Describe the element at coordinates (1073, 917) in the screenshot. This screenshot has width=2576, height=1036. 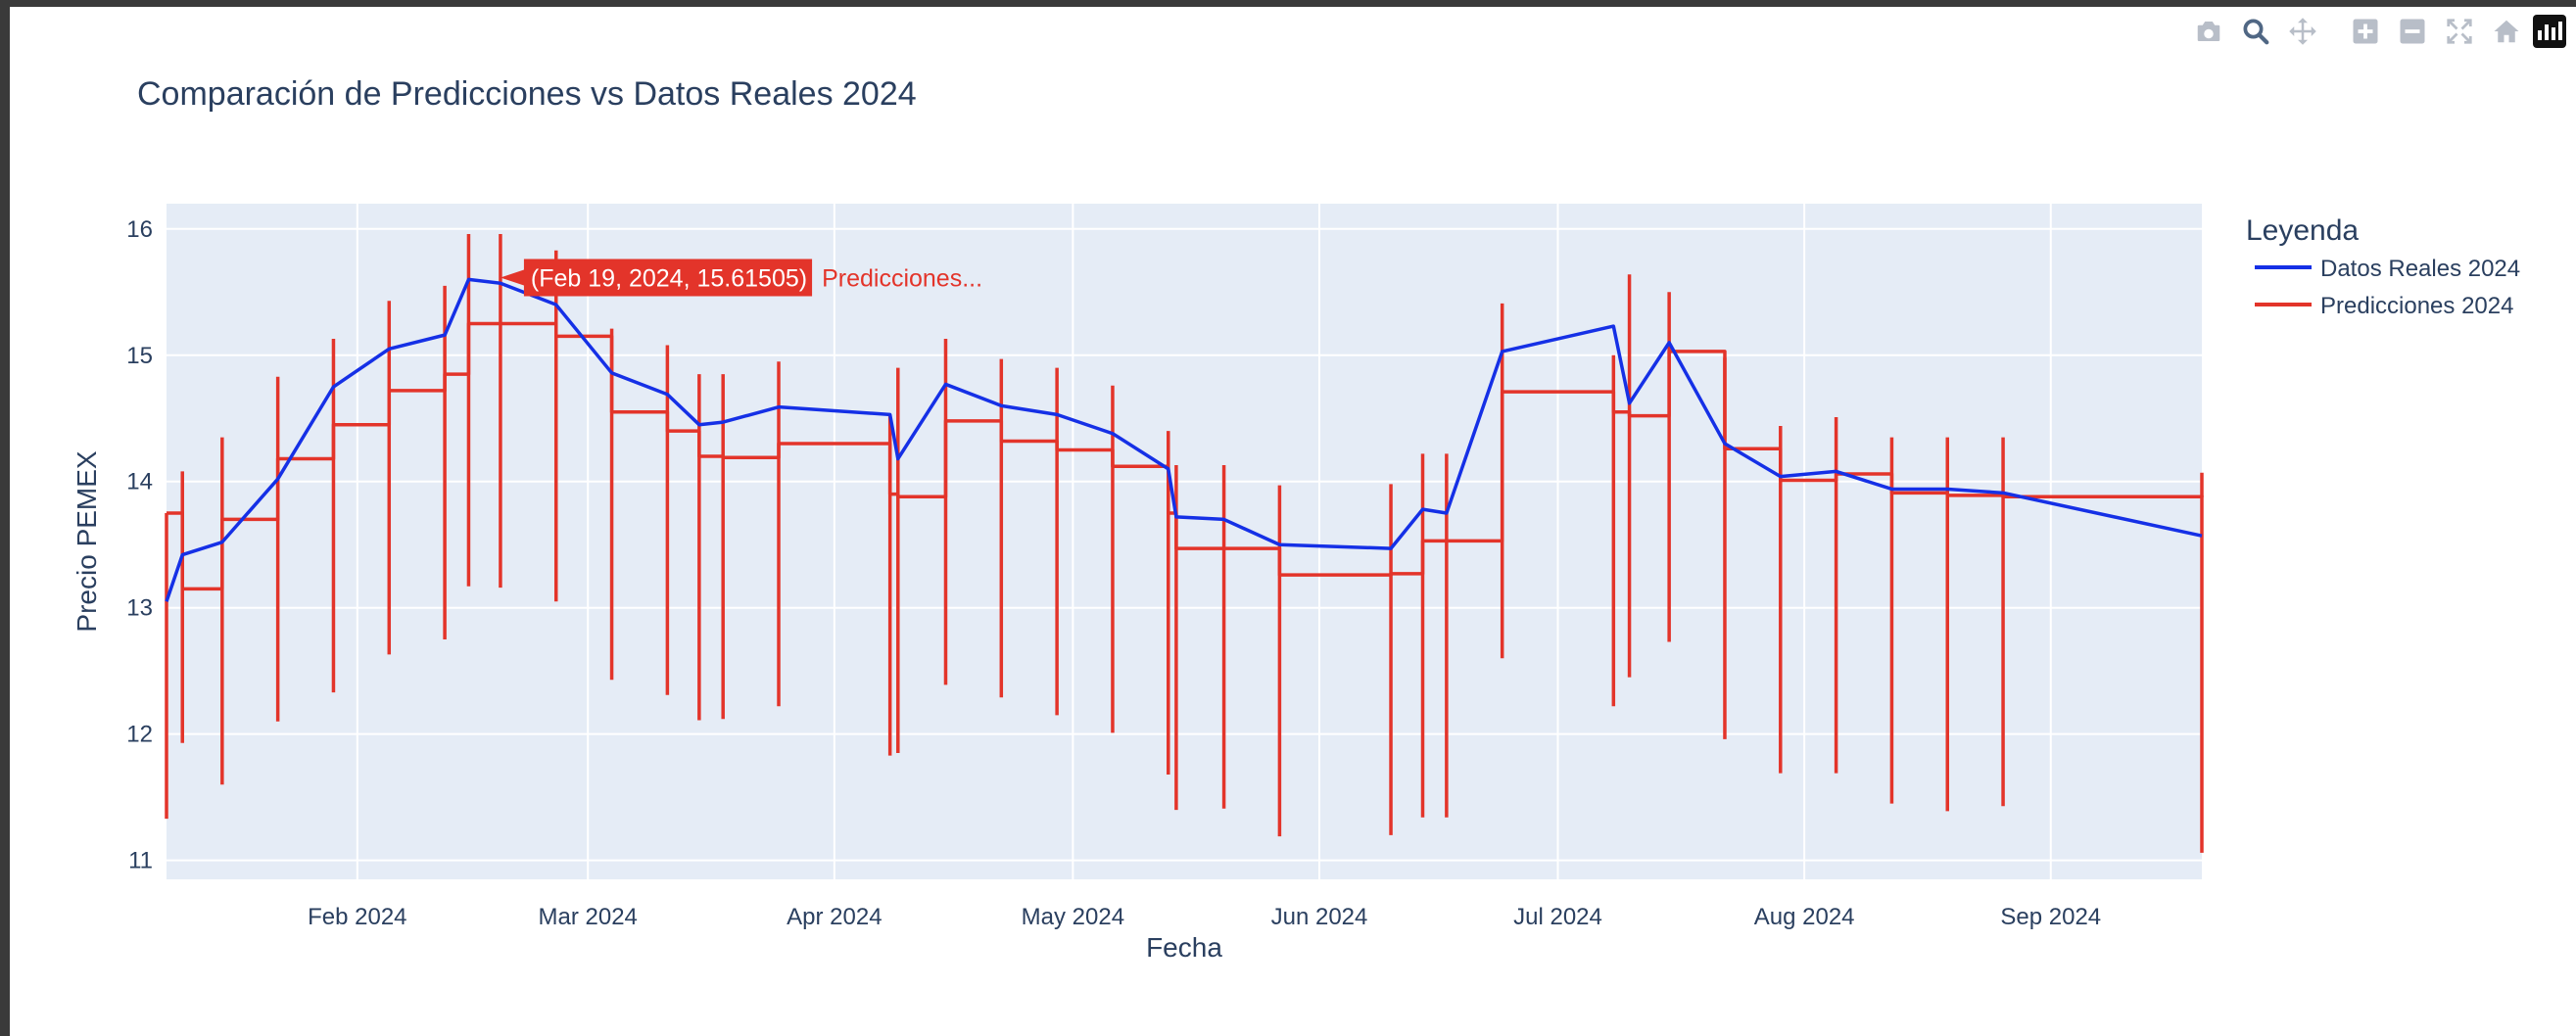
I see `x-tick-label: May 2024` at that location.